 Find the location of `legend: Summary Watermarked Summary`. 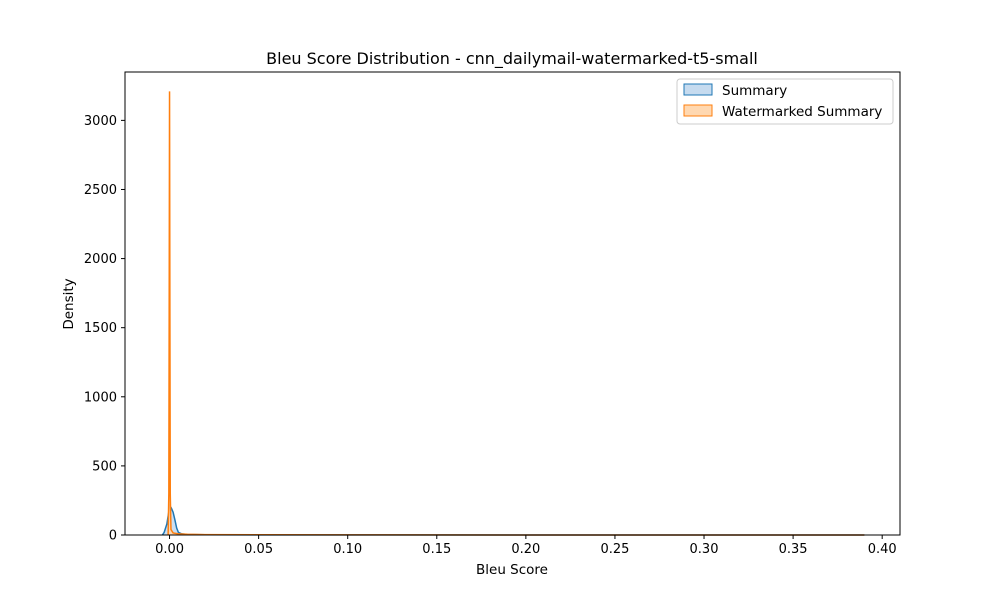

legend: Summary Watermarked Summary is located at coordinates (785, 101).